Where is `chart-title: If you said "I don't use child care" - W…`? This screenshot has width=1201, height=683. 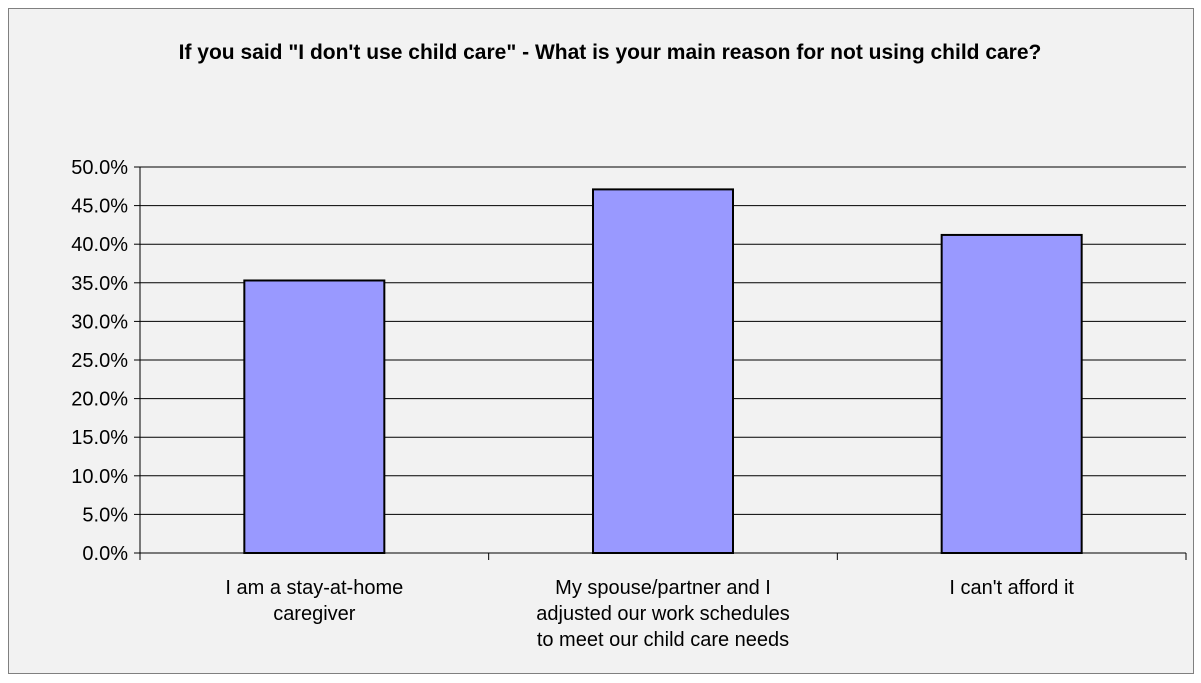
chart-title: If you said "I don't use child care" - W… is located at coordinates (610, 52).